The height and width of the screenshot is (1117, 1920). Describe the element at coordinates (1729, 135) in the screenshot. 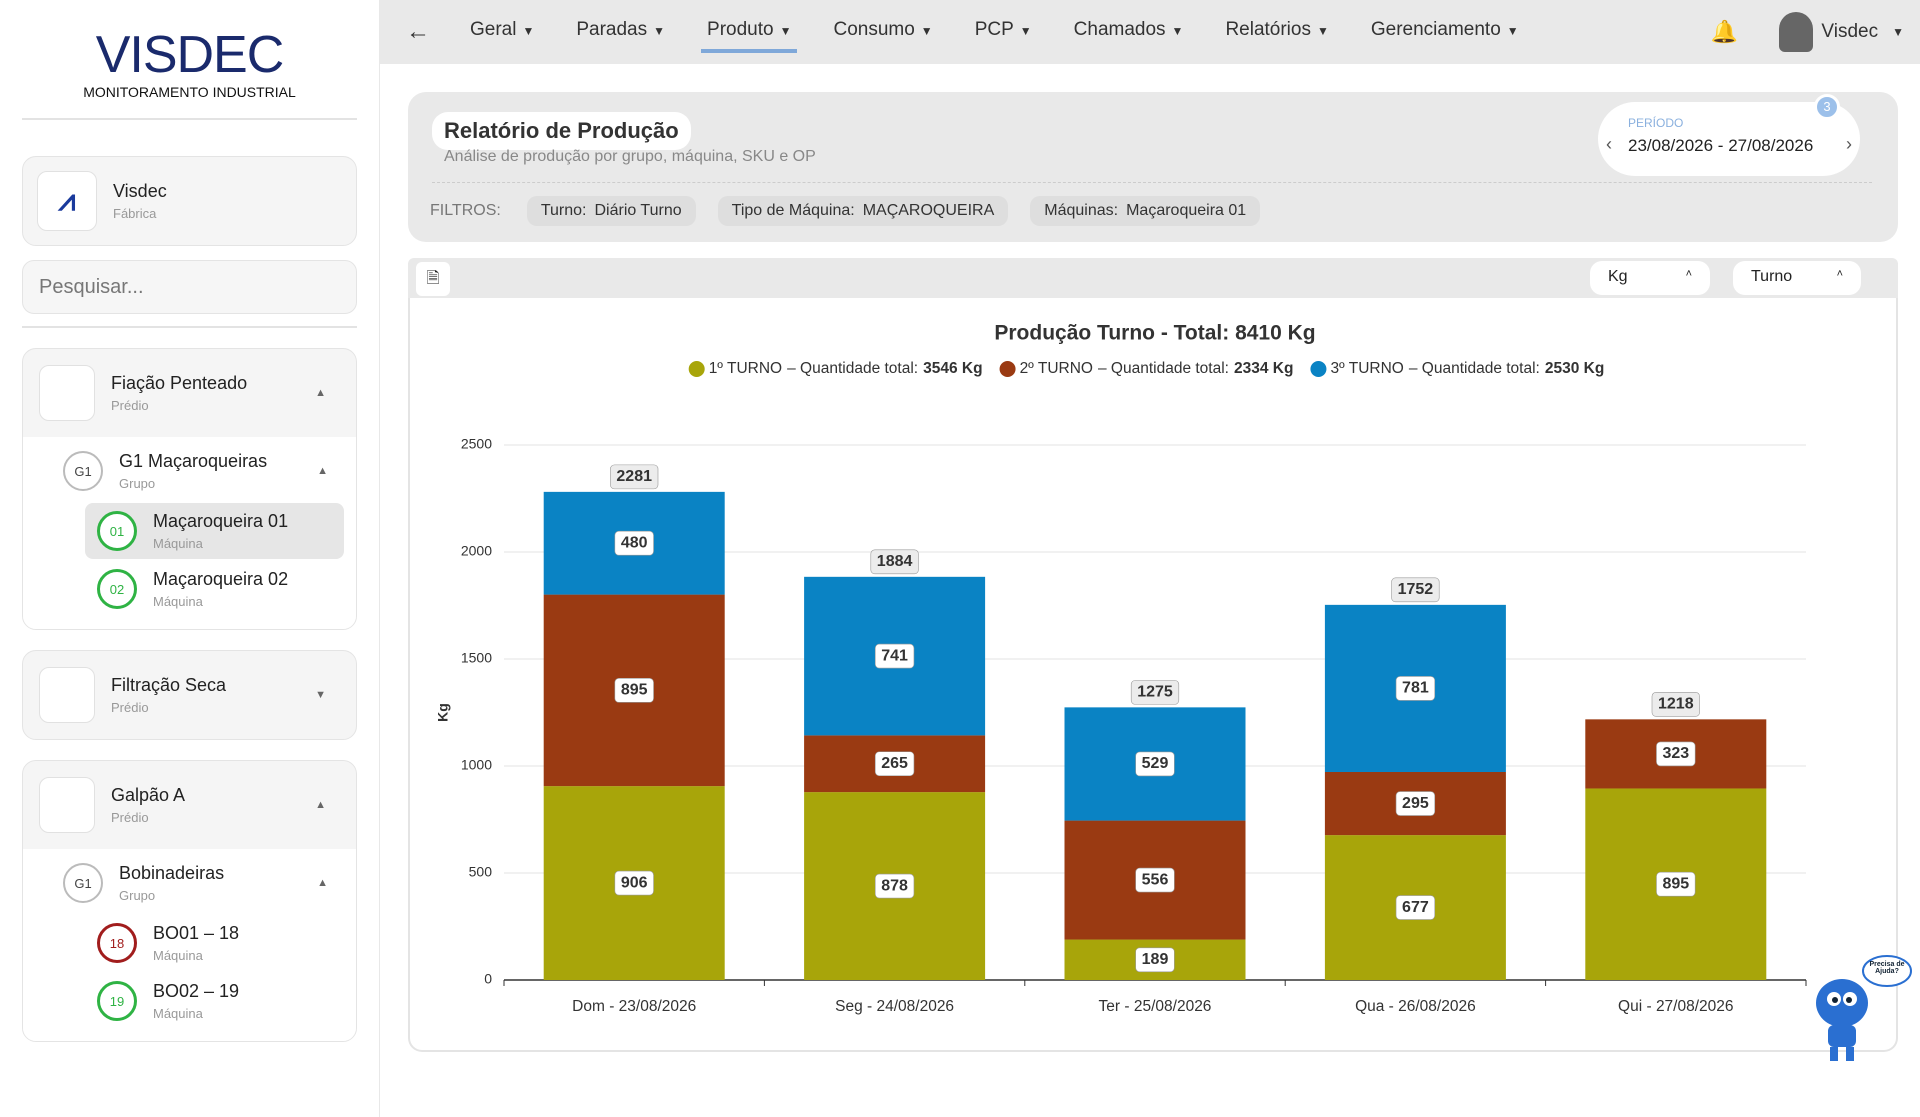

I see `period-picker: PERÍODO 23/08/2026 - 27/08/2026 ‹ › 3` at that location.